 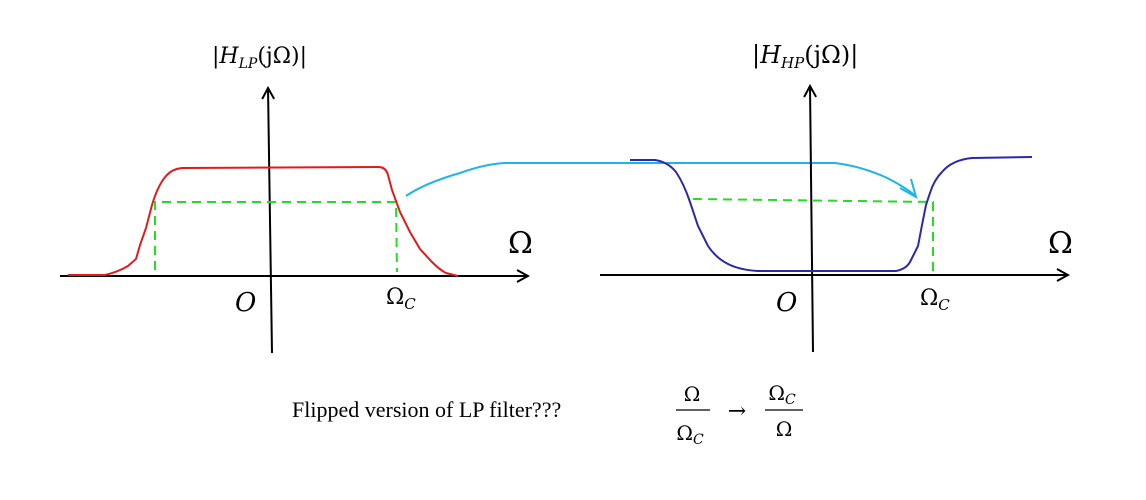 What do you see at coordinates (276, 237) in the screenshot?
I see `lp-dashed-guide` at bounding box center [276, 237].